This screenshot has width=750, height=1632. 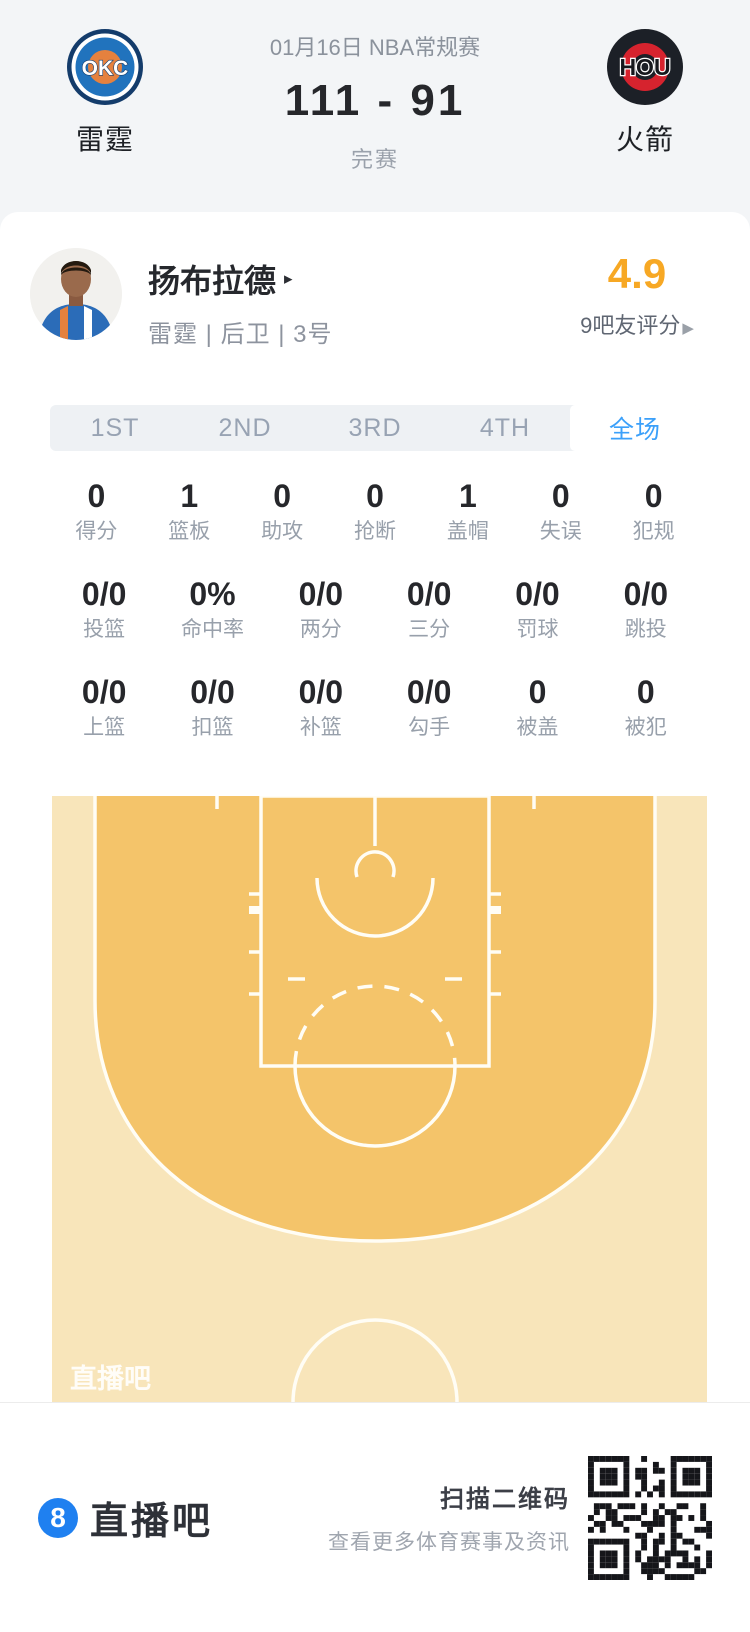 What do you see at coordinates (115, 427) in the screenshot?
I see `tab-1st: 1ST` at bounding box center [115, 427].